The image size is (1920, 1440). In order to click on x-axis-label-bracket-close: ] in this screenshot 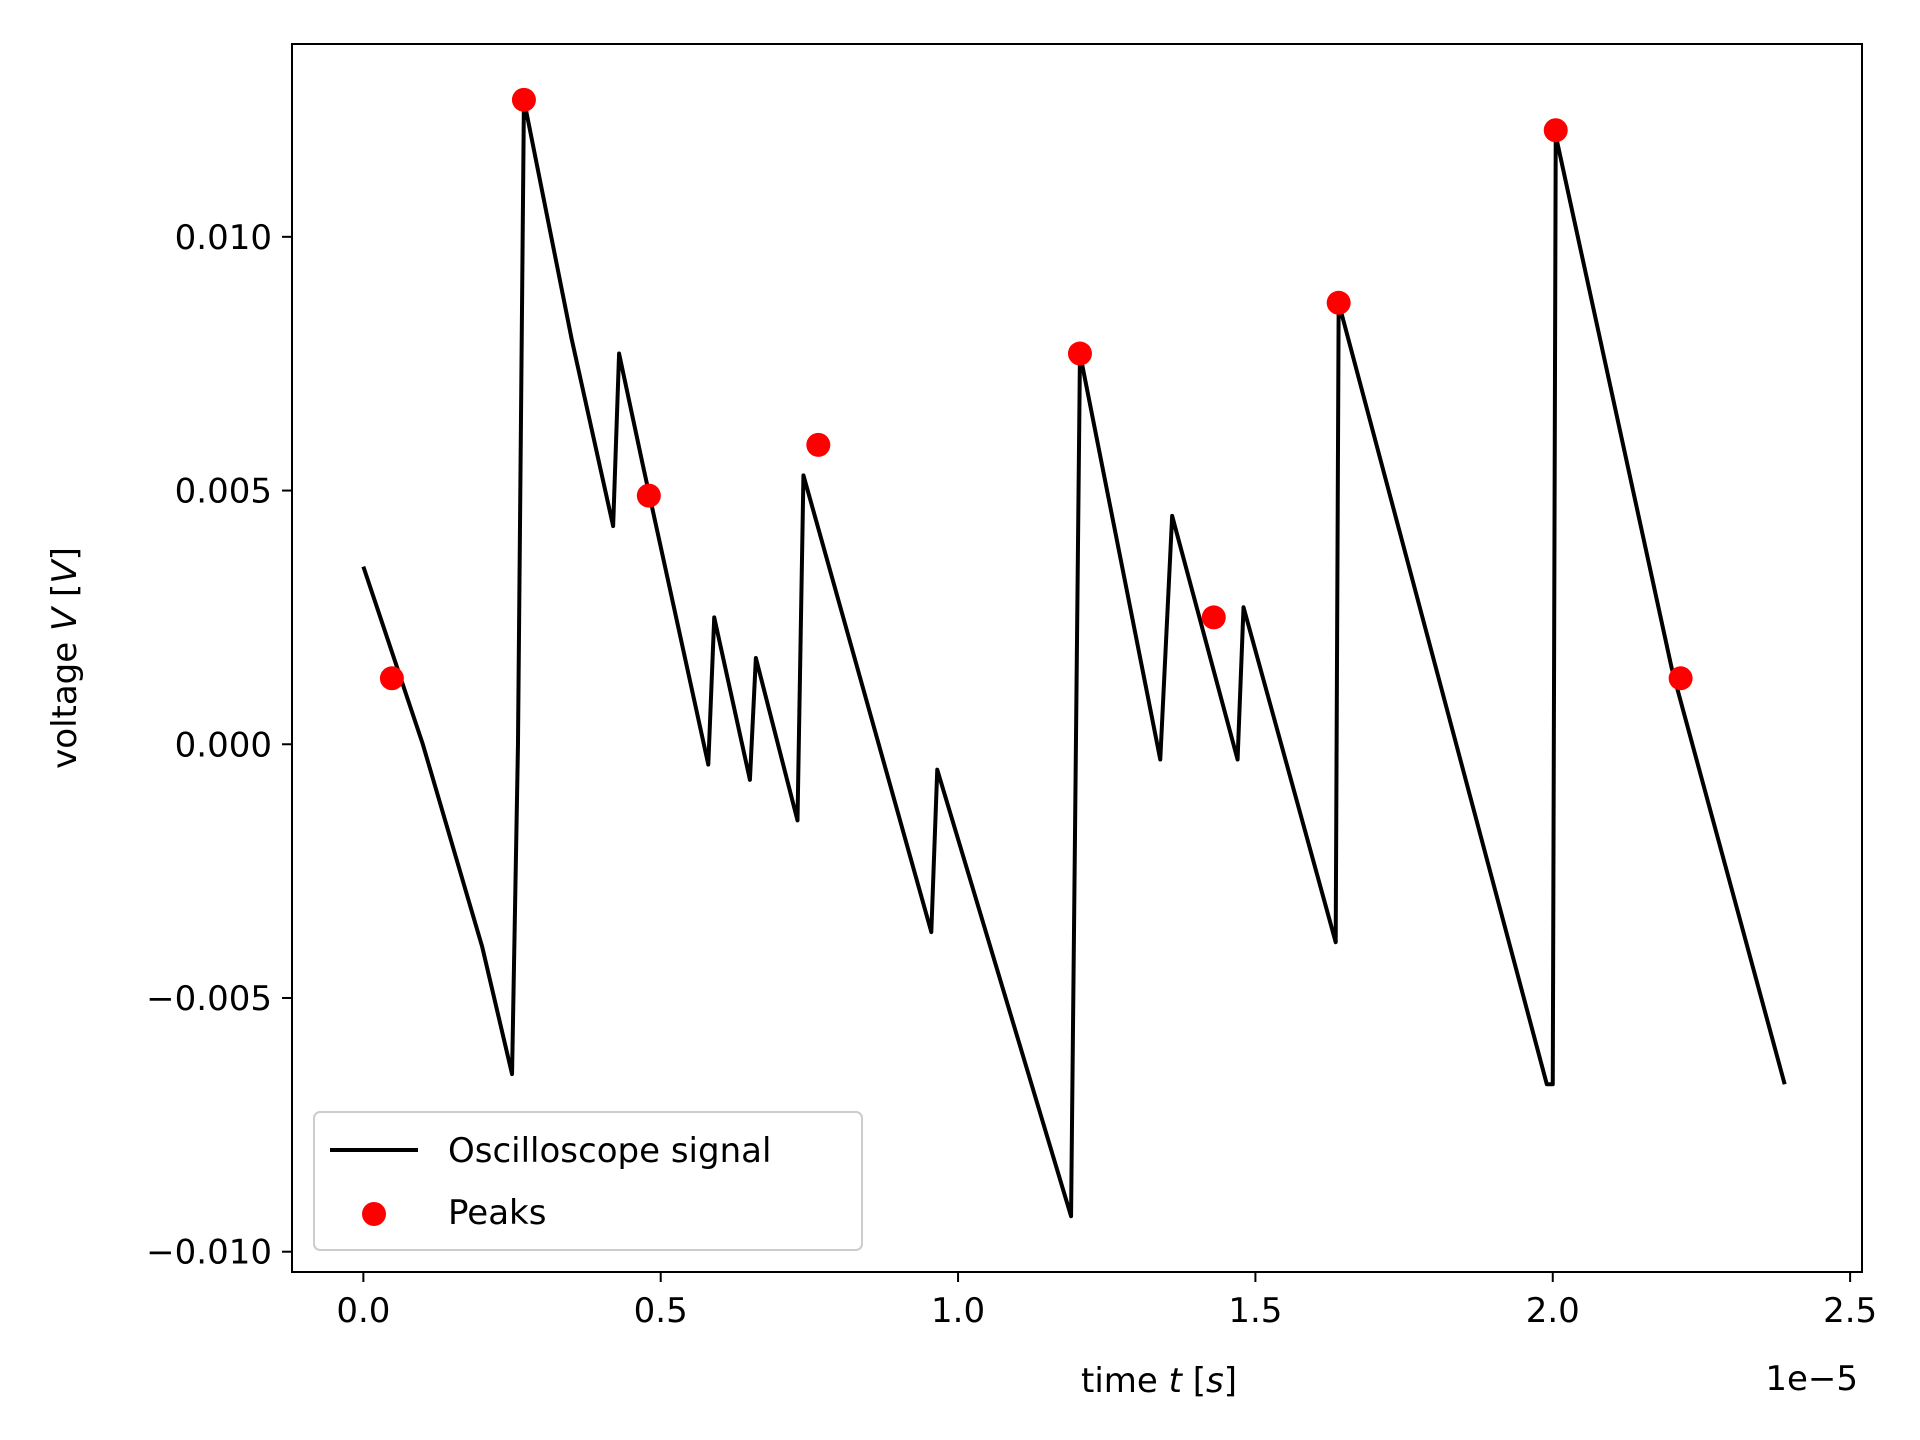, I will do `click(1230, 1381)`.